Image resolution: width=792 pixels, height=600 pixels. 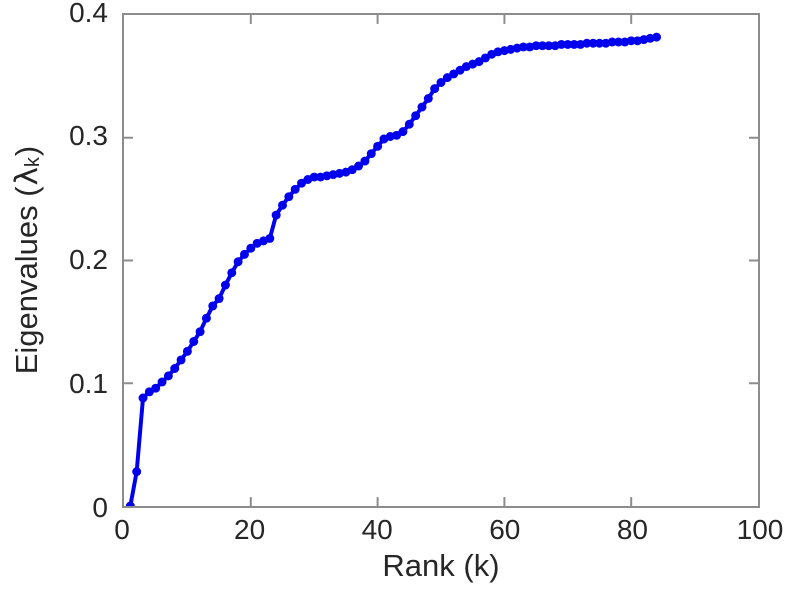 What do you see at coordinates (88, 135) in the screenshot?
I see `y-tick-label-1: 0.3` at bounding box center [88, 135].